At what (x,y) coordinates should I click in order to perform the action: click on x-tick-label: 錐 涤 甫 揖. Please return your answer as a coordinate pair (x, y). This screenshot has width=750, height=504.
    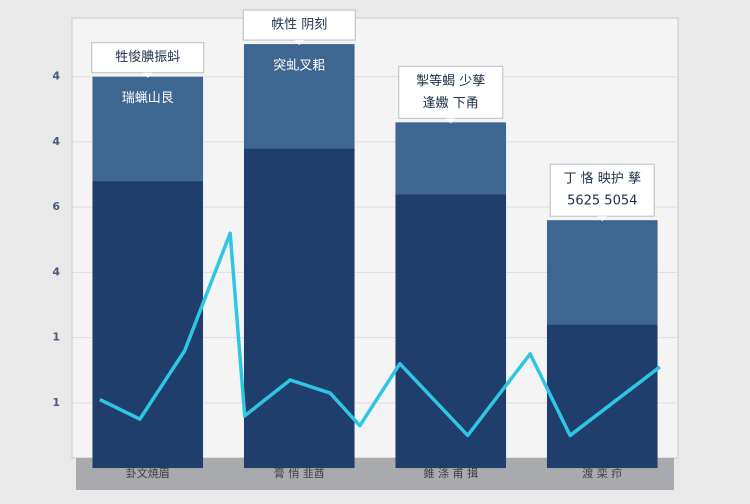
    Looking at the image, I should click on (451, 473).